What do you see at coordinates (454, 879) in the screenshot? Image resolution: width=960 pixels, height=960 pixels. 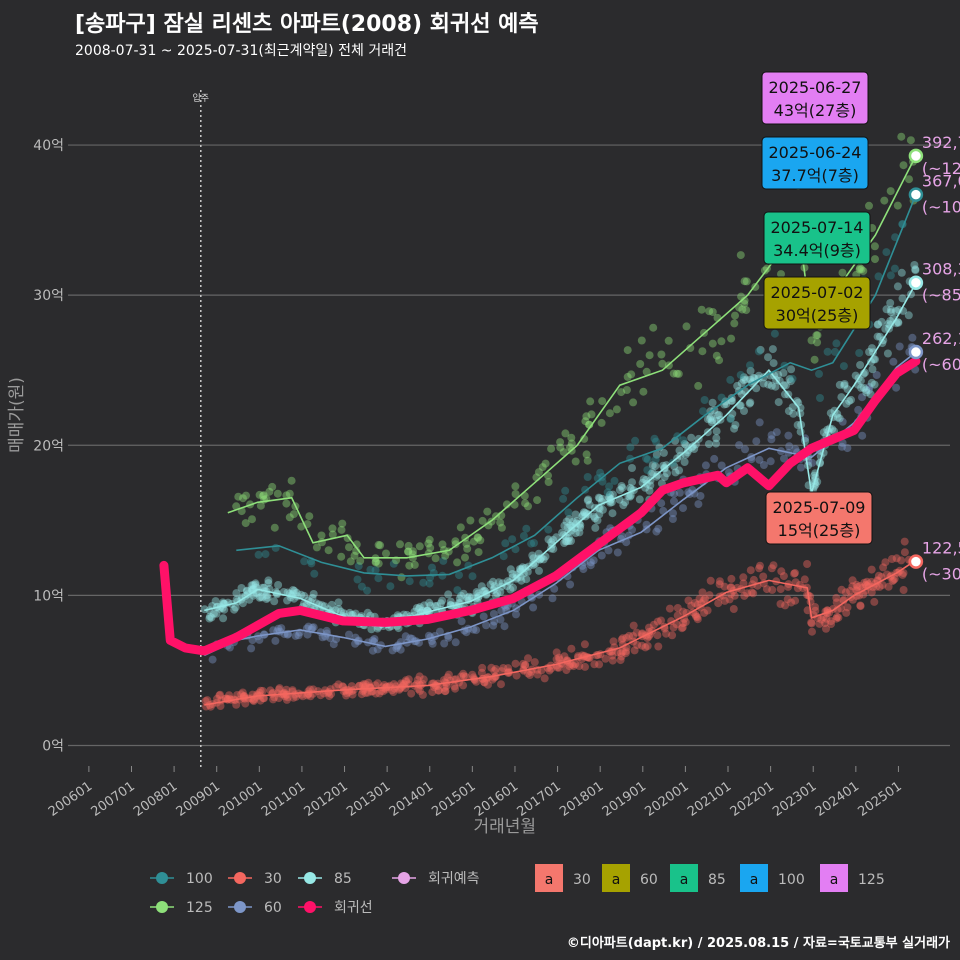 I see `legend-label: 회귀예측` at bounding box center [454, 879].